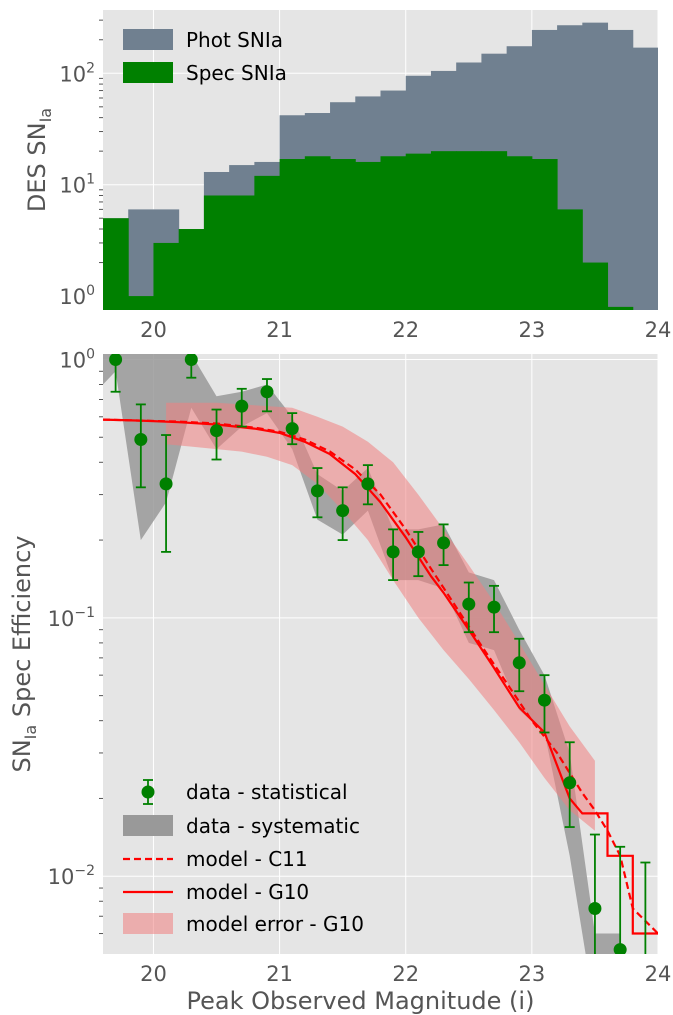 This screenshot has width=673, height=1015. Describe the element at coordinates (531, 330) in the screenshot. I see `histogram-x-tick-label: 23` at that location.